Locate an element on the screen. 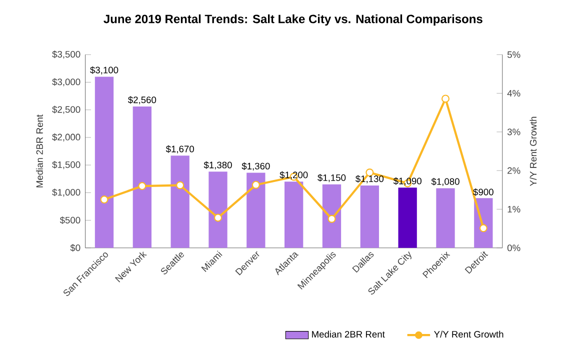 The image size is (573, 344). y-tick-label: $1,000 is located at coordinates (66, 192).